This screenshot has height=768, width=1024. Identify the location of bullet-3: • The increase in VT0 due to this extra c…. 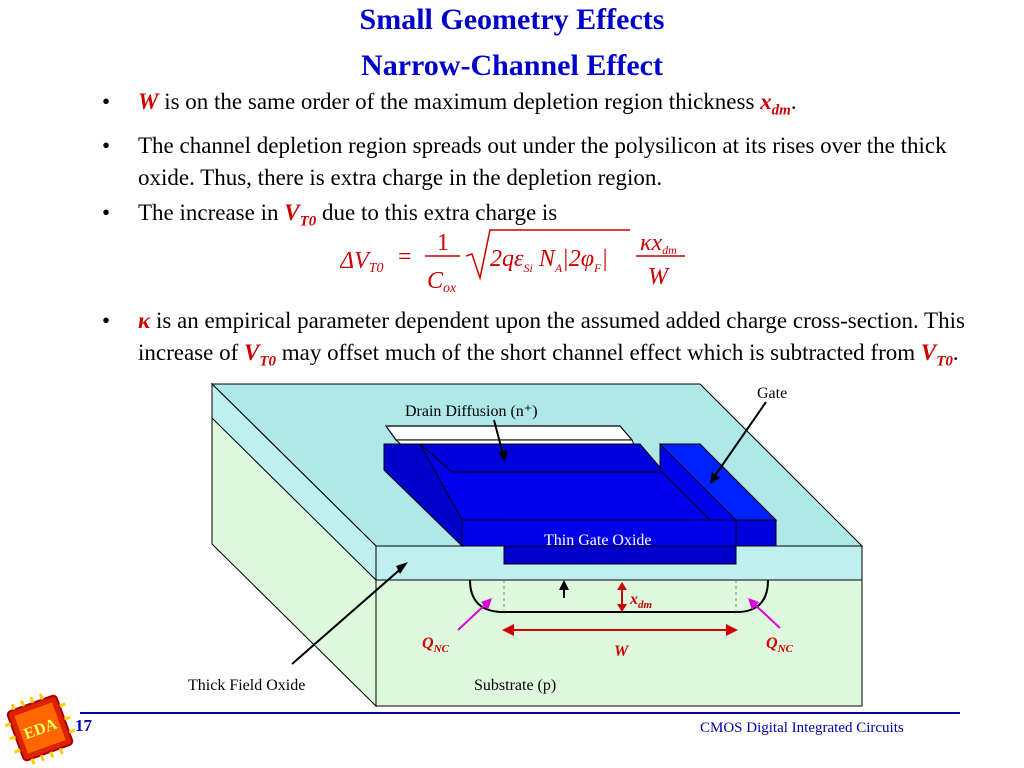
(330, 214).